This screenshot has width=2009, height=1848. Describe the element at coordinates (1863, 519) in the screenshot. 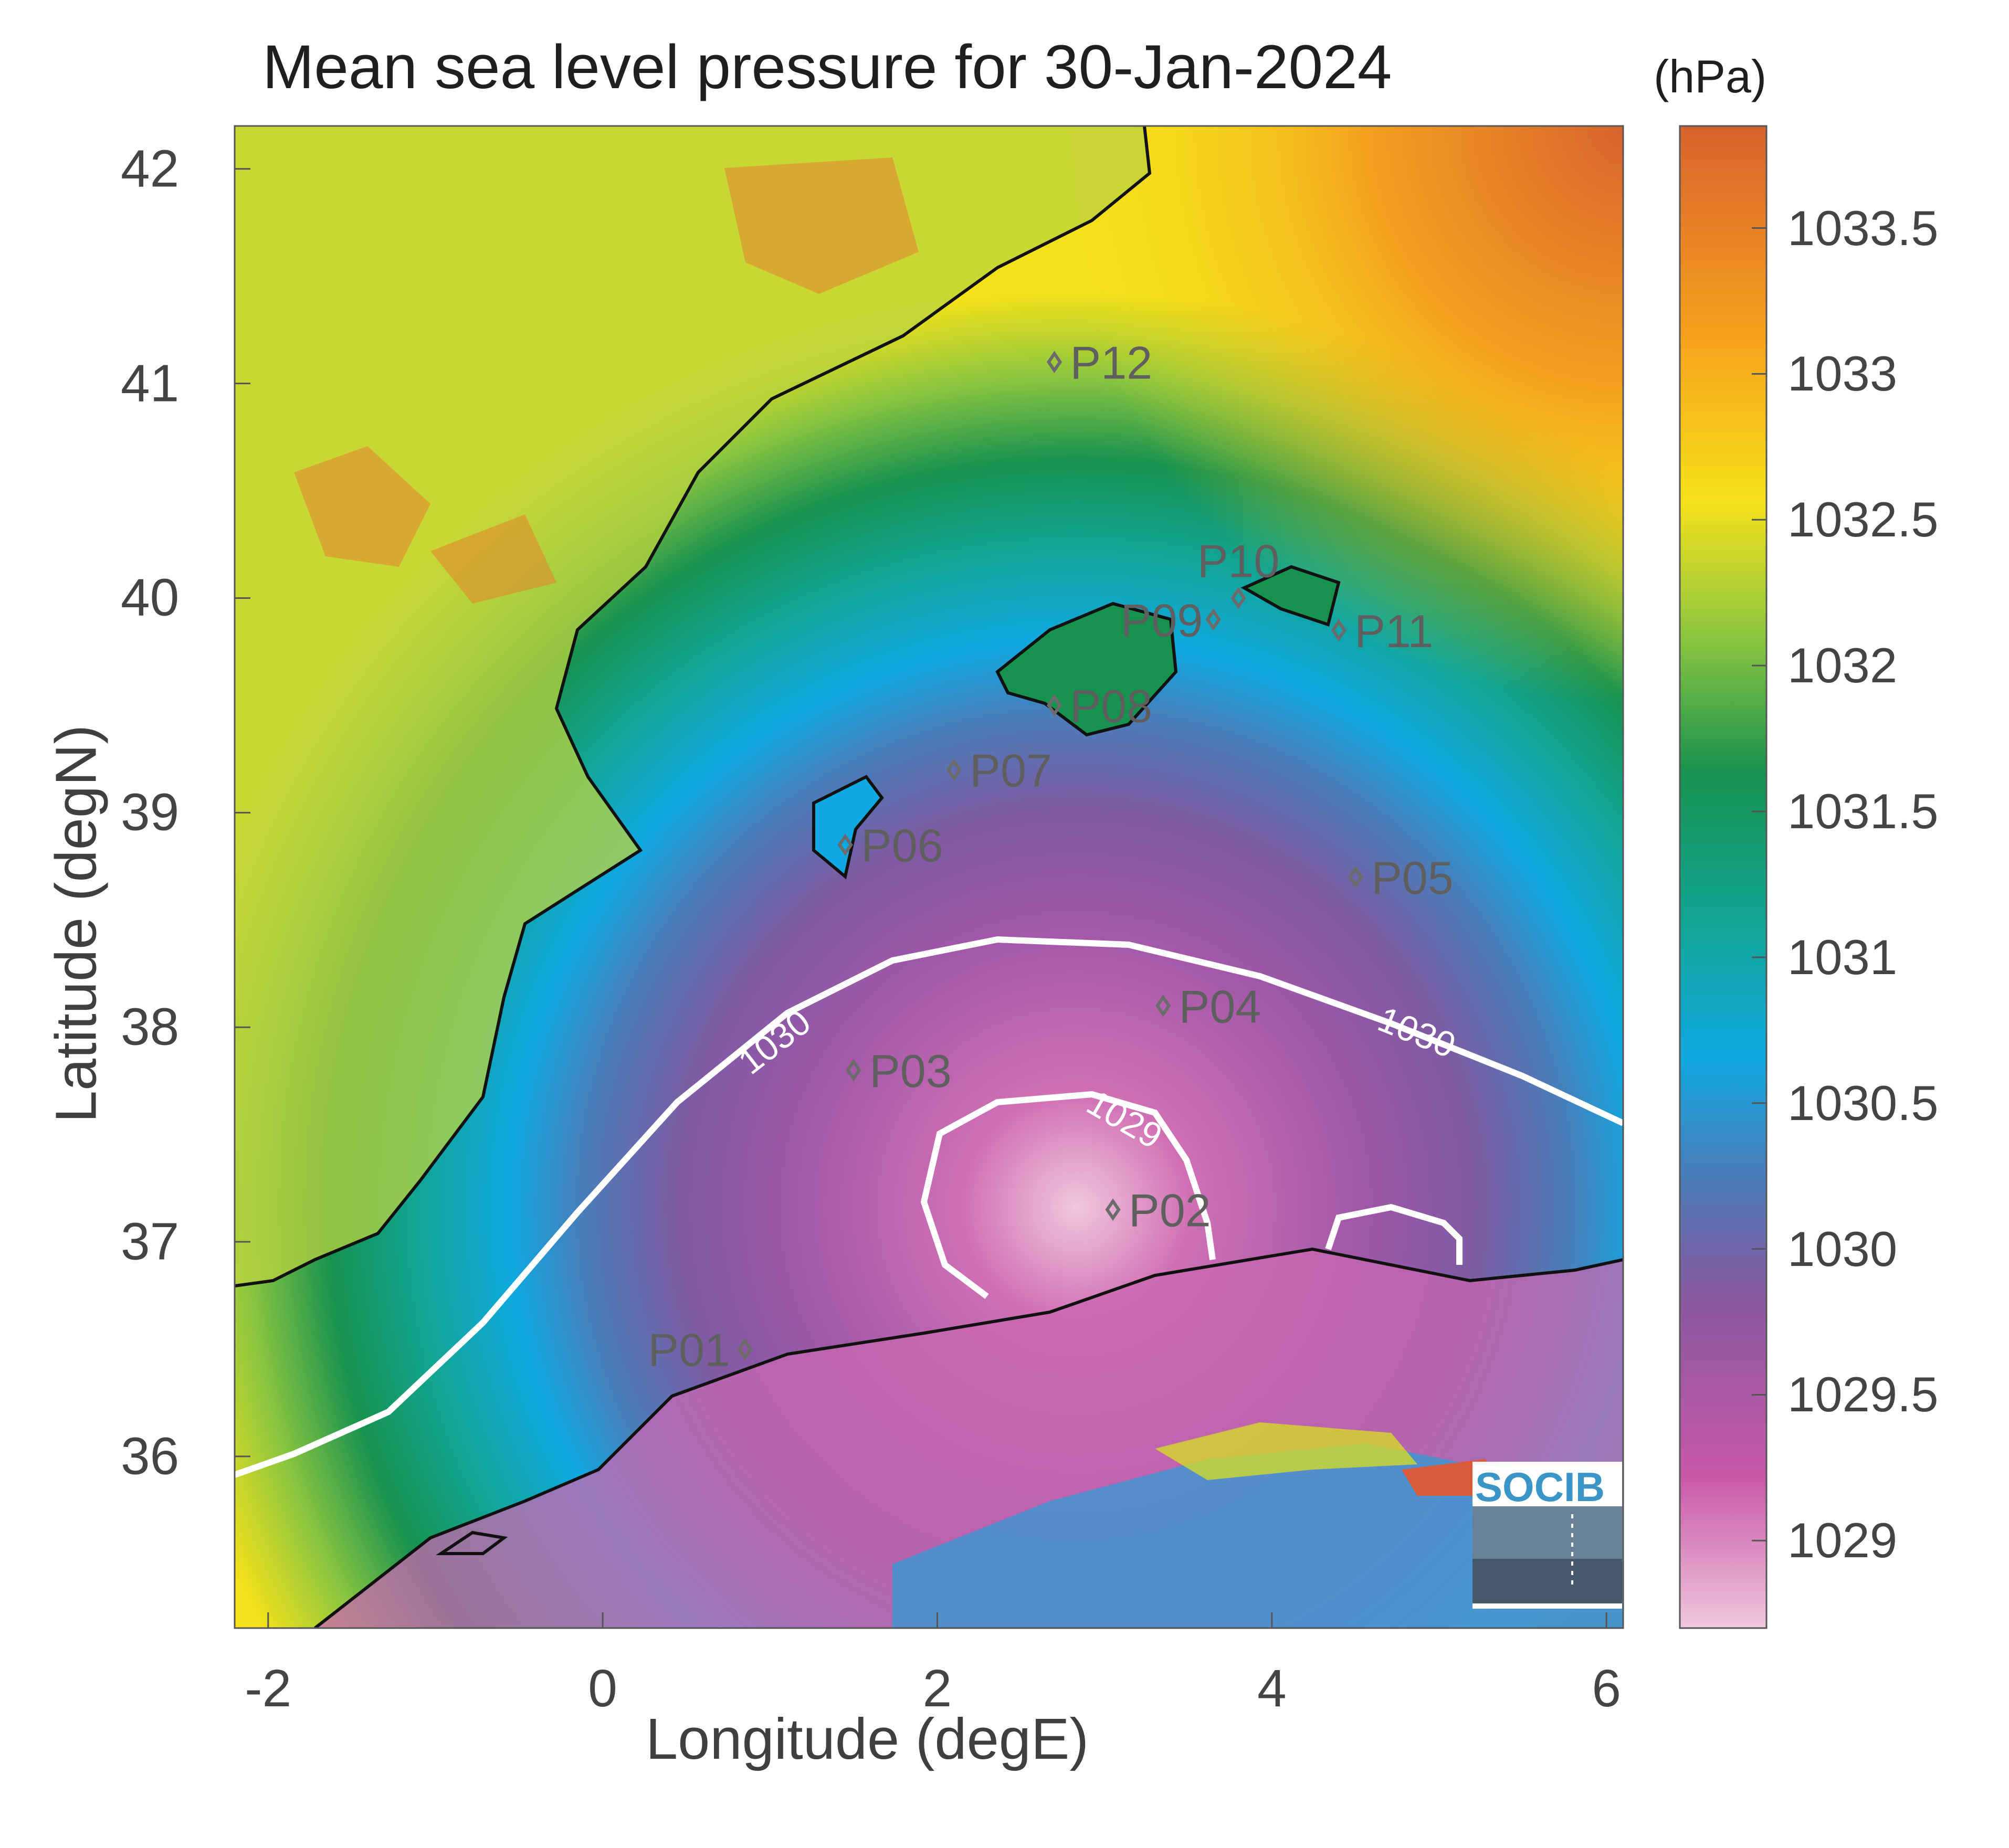

I see `colorbar-tick-label: 1032.5` at that location.